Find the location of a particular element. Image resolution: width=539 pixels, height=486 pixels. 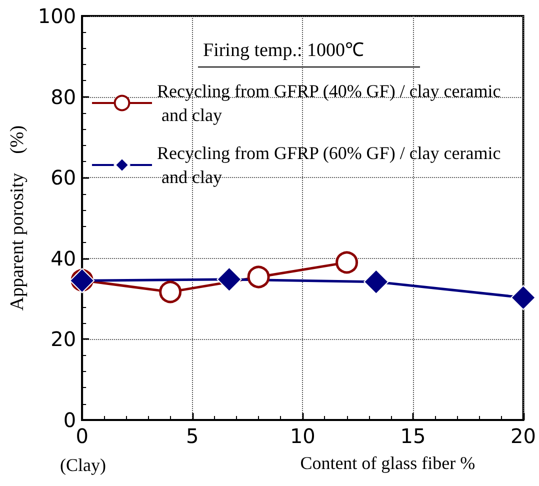

y-tick-label: 20 is located at coordinates (63, 339).